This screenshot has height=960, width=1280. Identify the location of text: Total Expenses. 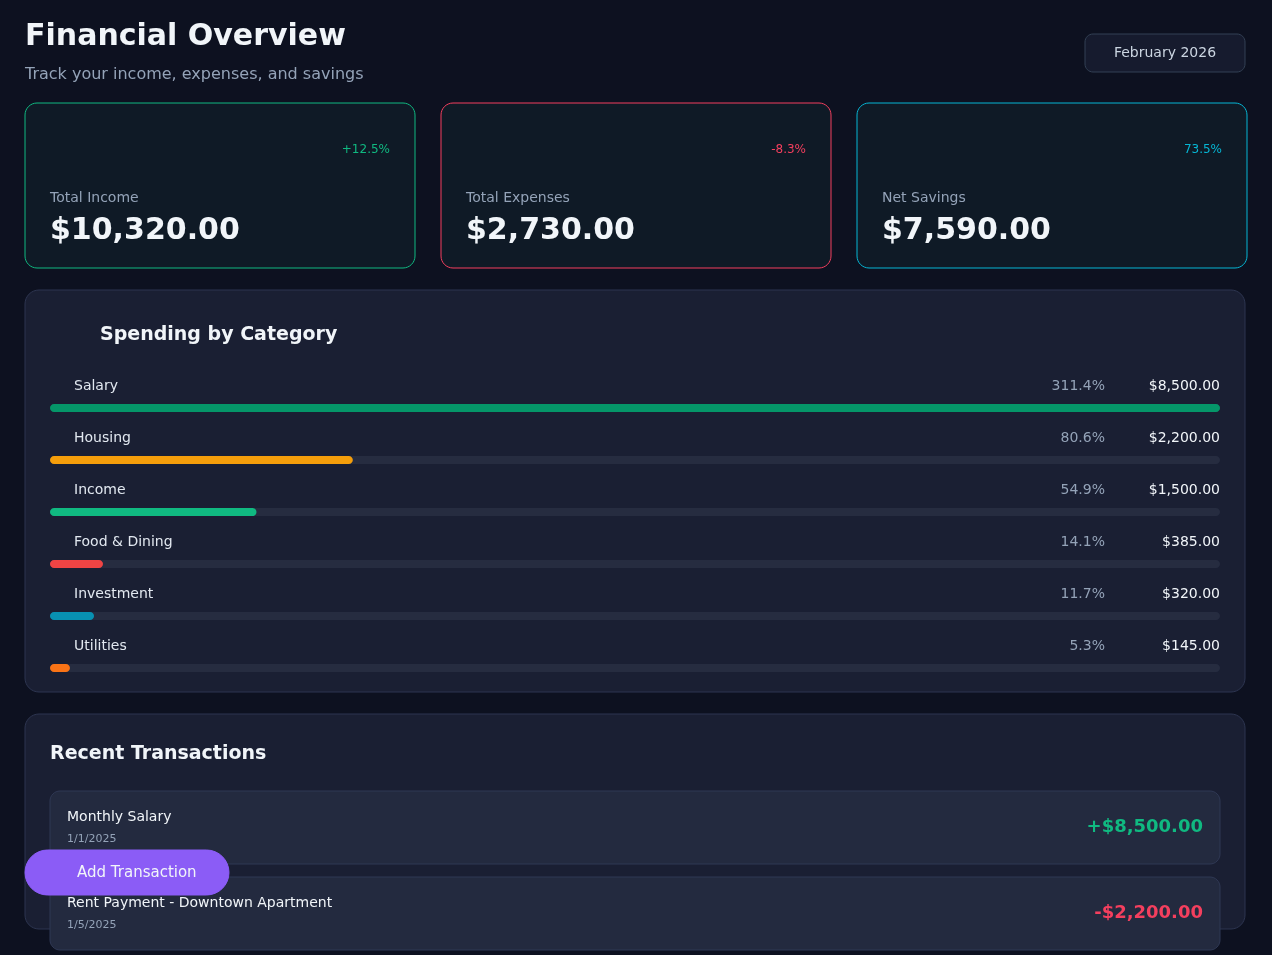
(517, 197).